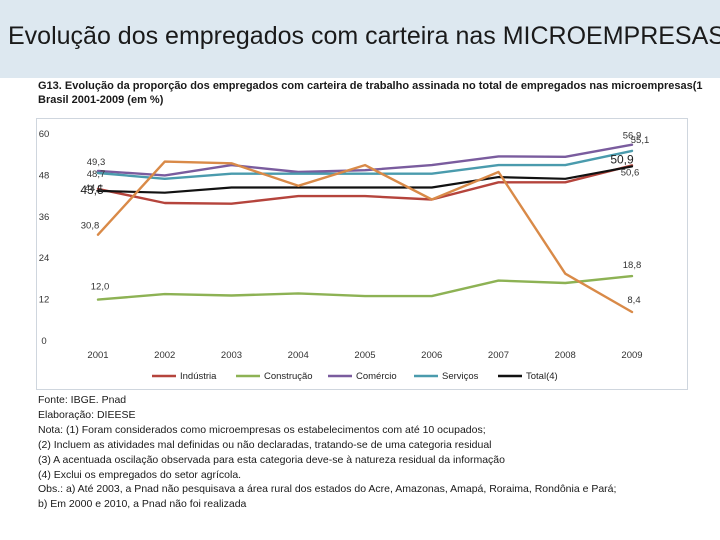 The image size is (720, 540). Describe the element at coordinates (44, 300) in the screenshot. I see `y-tick-label: 12` at that location.